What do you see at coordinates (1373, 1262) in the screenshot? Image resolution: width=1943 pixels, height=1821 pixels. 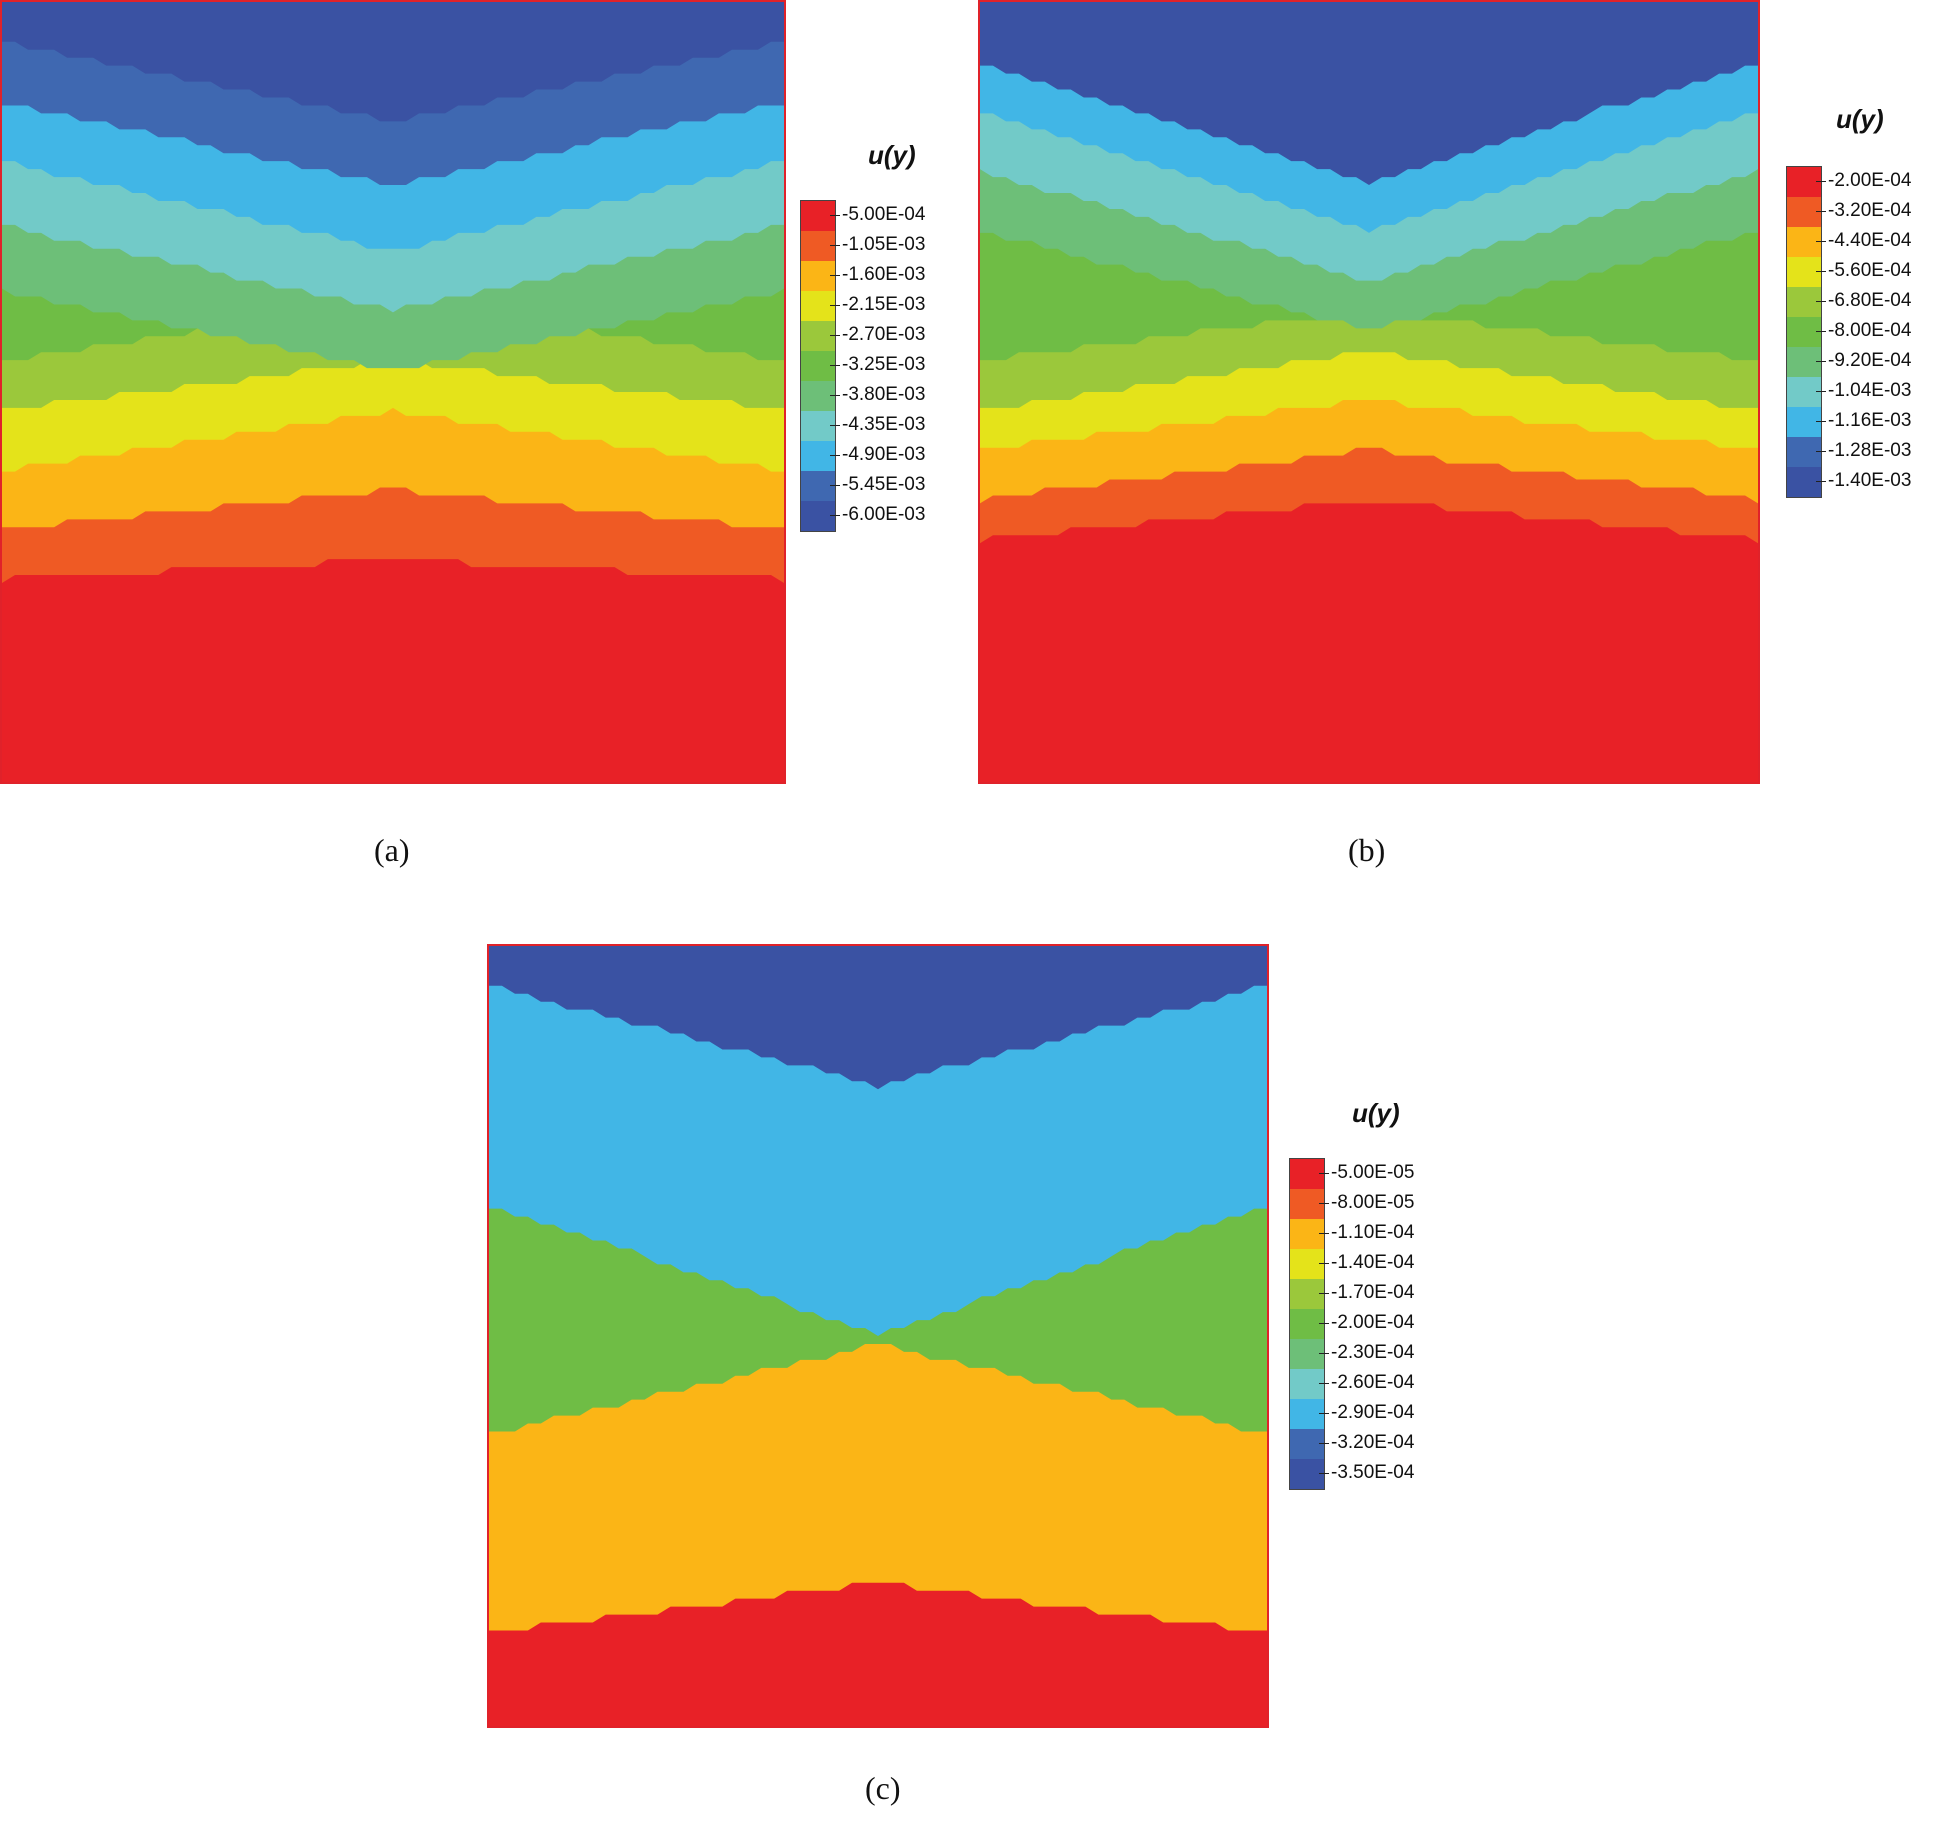 I see `legend-label: -1.40E-04` at bounding box center [1373, 1262].